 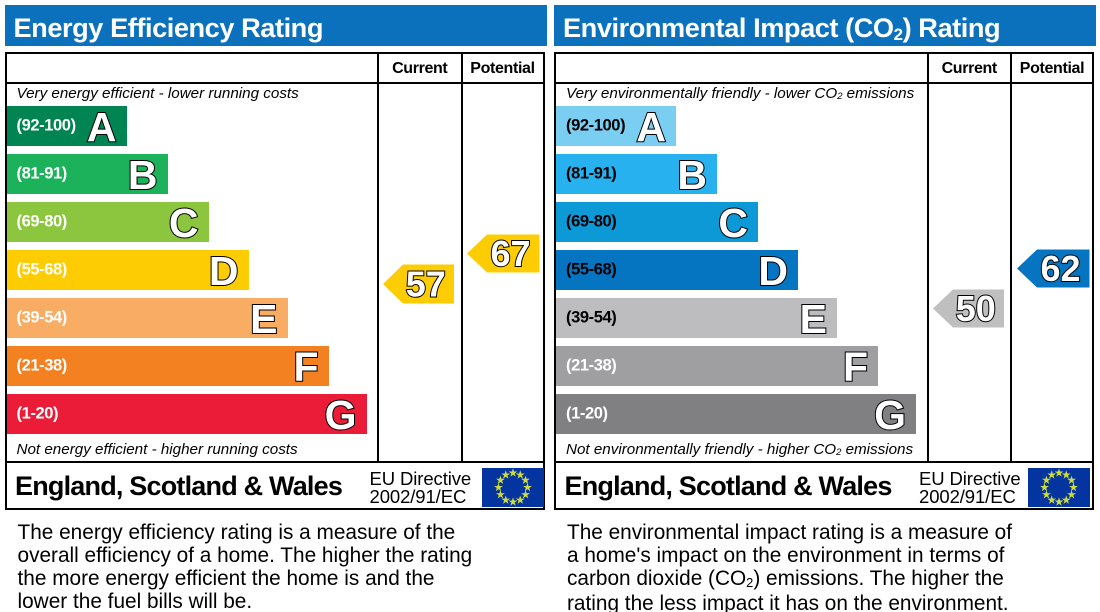 I want to click on svg-text: 57, so click(x=426, y=284).